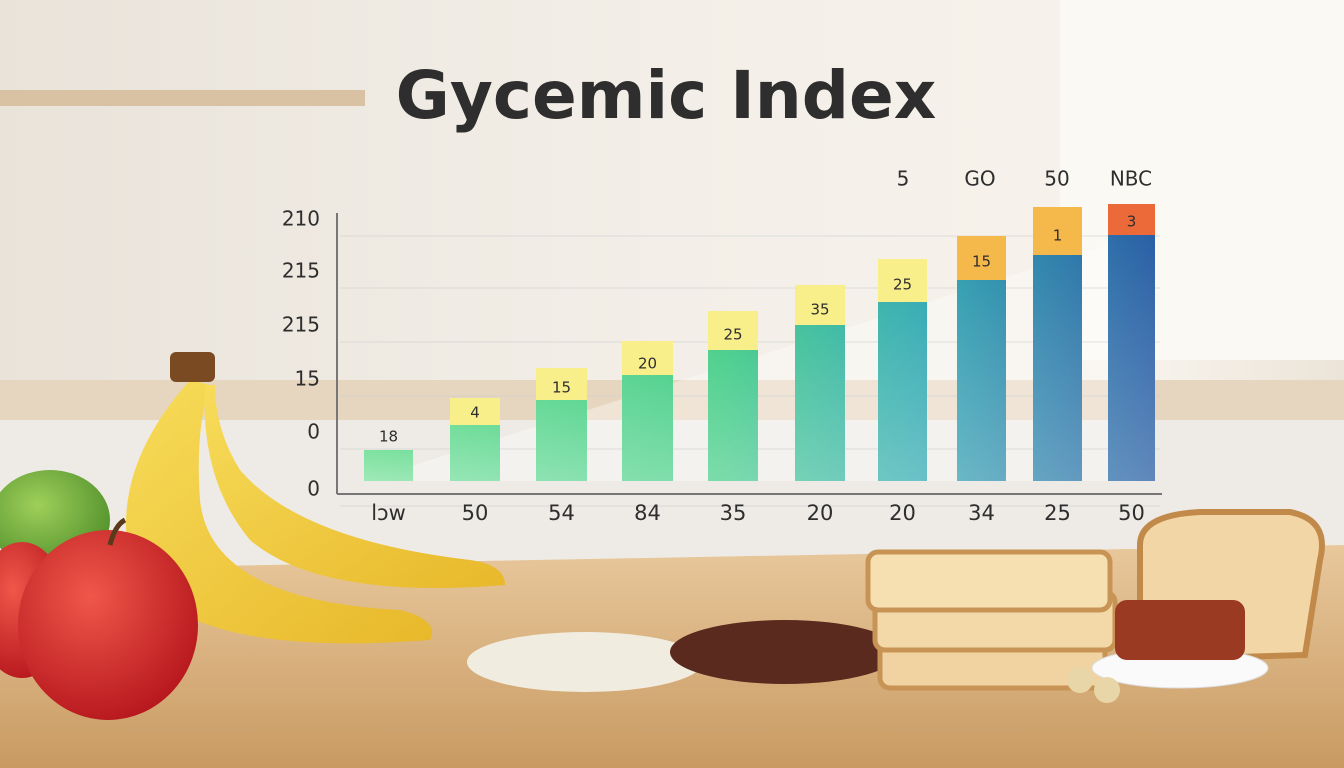  Describe the element at coordinates (819, 310) in the screenshot. I see `bar-label: 35` at that location.